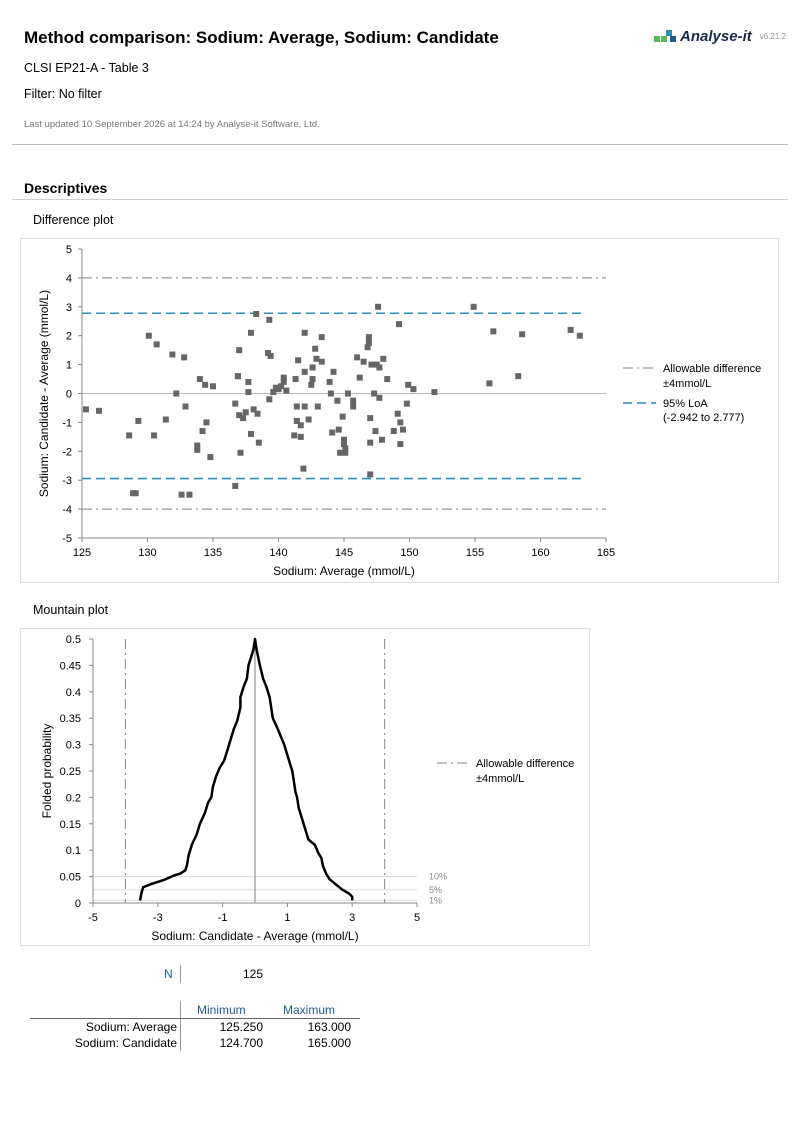 The height and width of the screenshot is (1132, 800). I want to click on y-tick-label: 3, so click(69, 308).